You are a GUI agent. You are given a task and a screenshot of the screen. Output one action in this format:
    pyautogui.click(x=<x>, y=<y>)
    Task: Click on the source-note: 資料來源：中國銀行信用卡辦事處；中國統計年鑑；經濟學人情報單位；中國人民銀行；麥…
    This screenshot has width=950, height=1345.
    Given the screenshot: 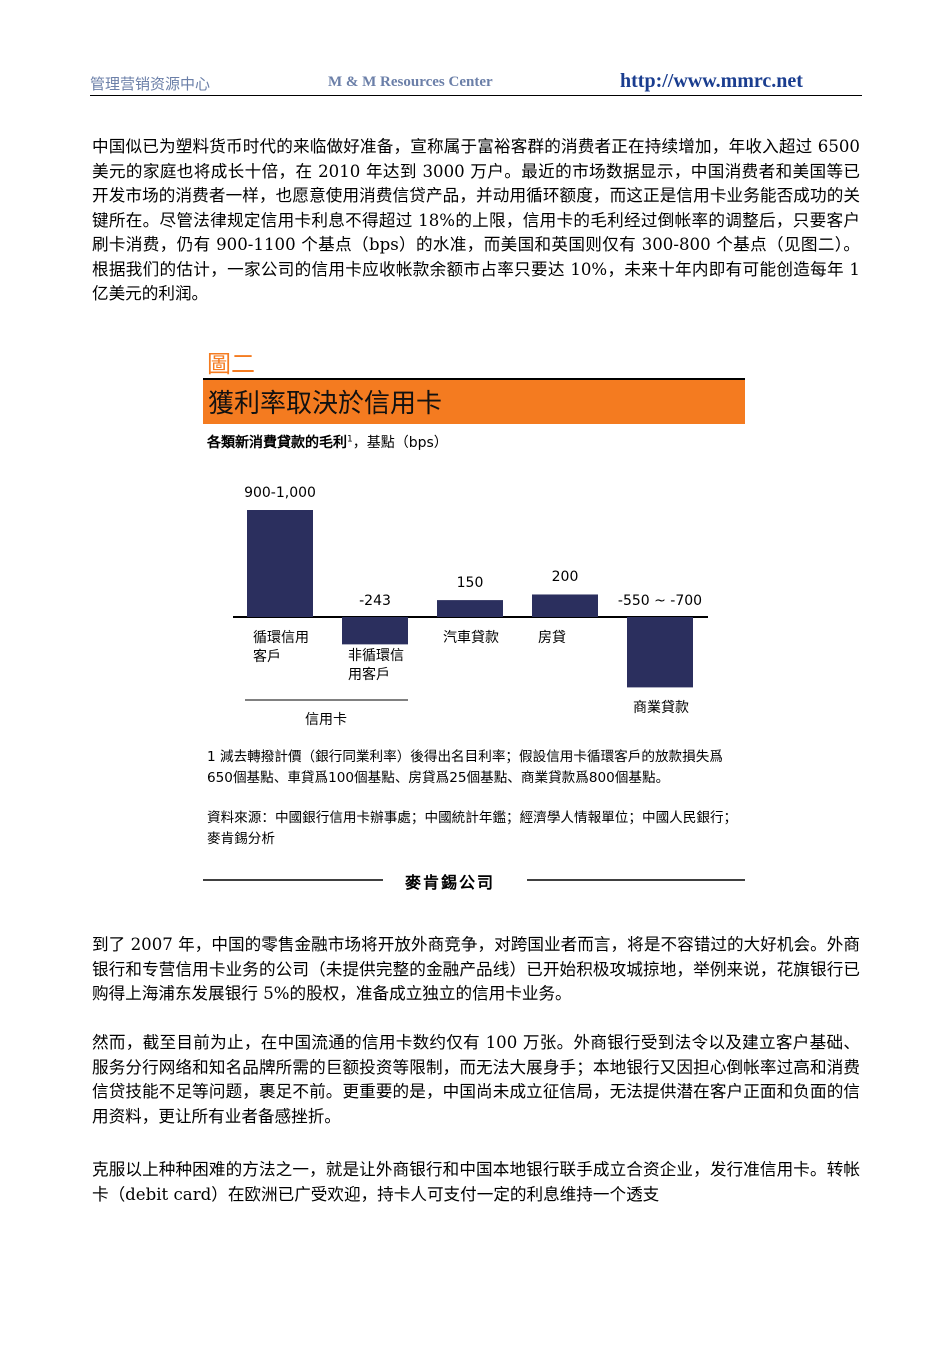 What is the action you would take?
    pyautogui.click(x=472, y=828)
    